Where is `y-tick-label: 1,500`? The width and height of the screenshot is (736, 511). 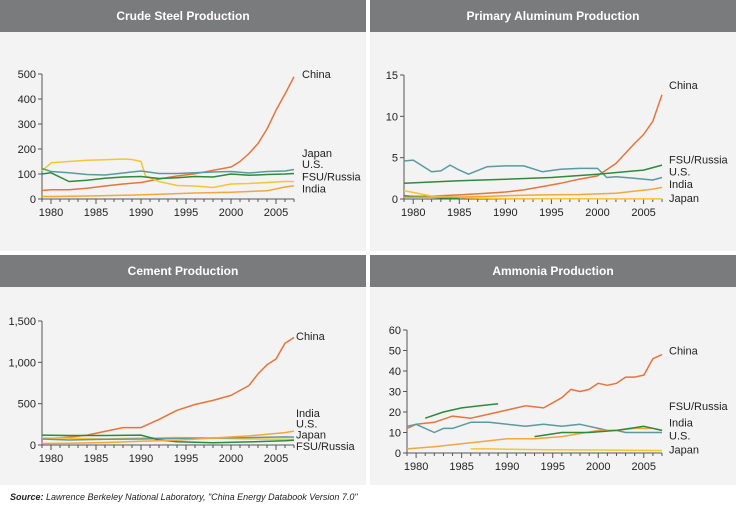 y-tick-label: 1,500 is located at coordinates (22, 322).